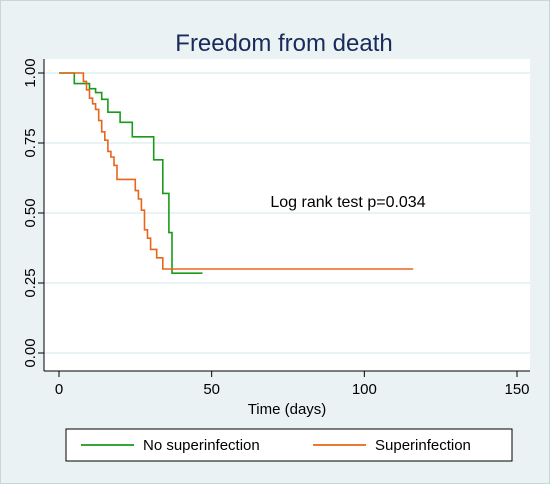 The image size is (550, 484). Describe the element at coordinates (211, 389) in the screenshot. I see `x-tick-label: 50` at that location.